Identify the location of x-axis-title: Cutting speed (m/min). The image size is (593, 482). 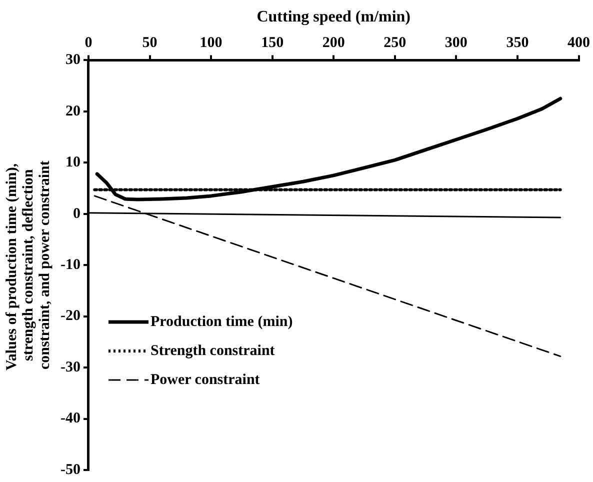
(333, 17).